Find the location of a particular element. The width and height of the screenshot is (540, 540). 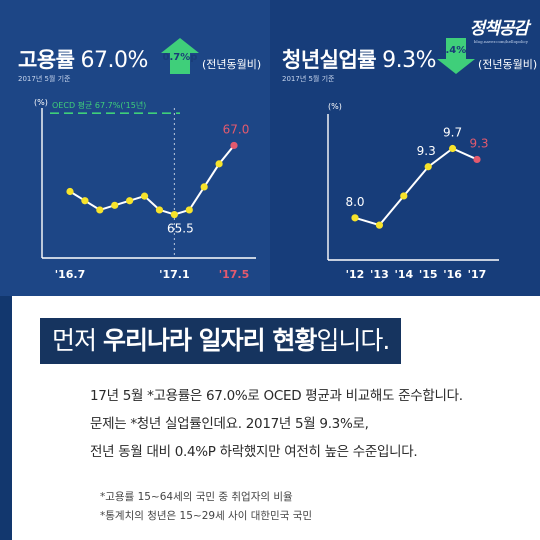

youth-title-label: 청년실업률 is located at coordinates (329, 60).